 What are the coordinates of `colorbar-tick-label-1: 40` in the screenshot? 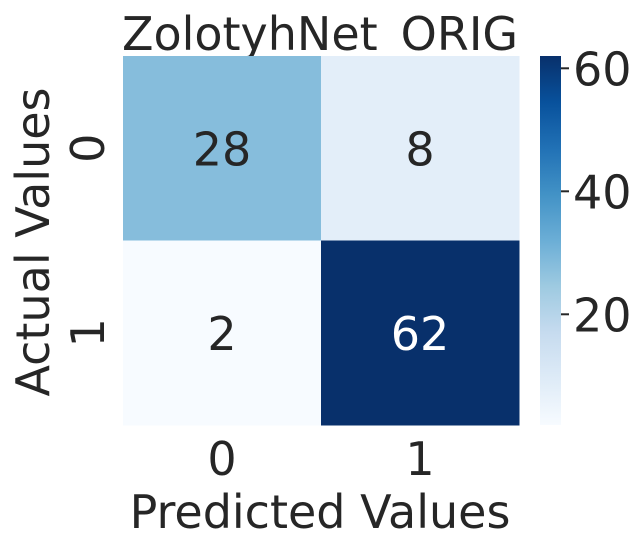 It's located at (602, 192).